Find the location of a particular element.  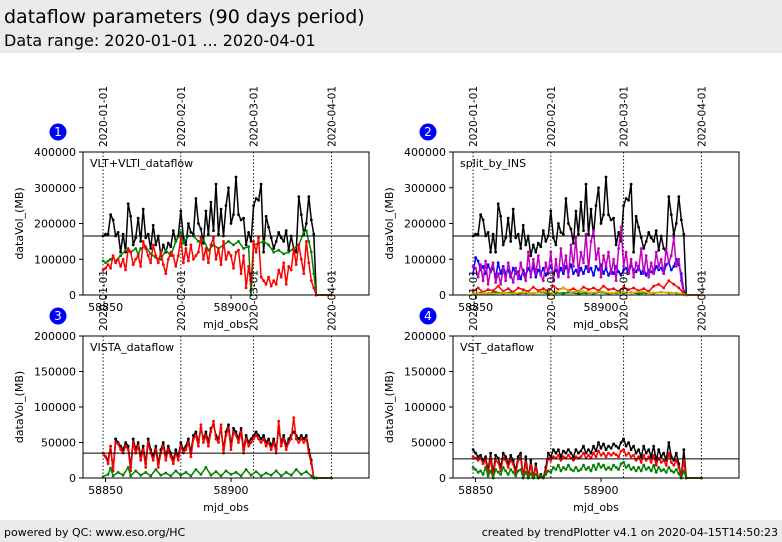

x-axis-label: mjd_obs is located at coordinates (596, 324).